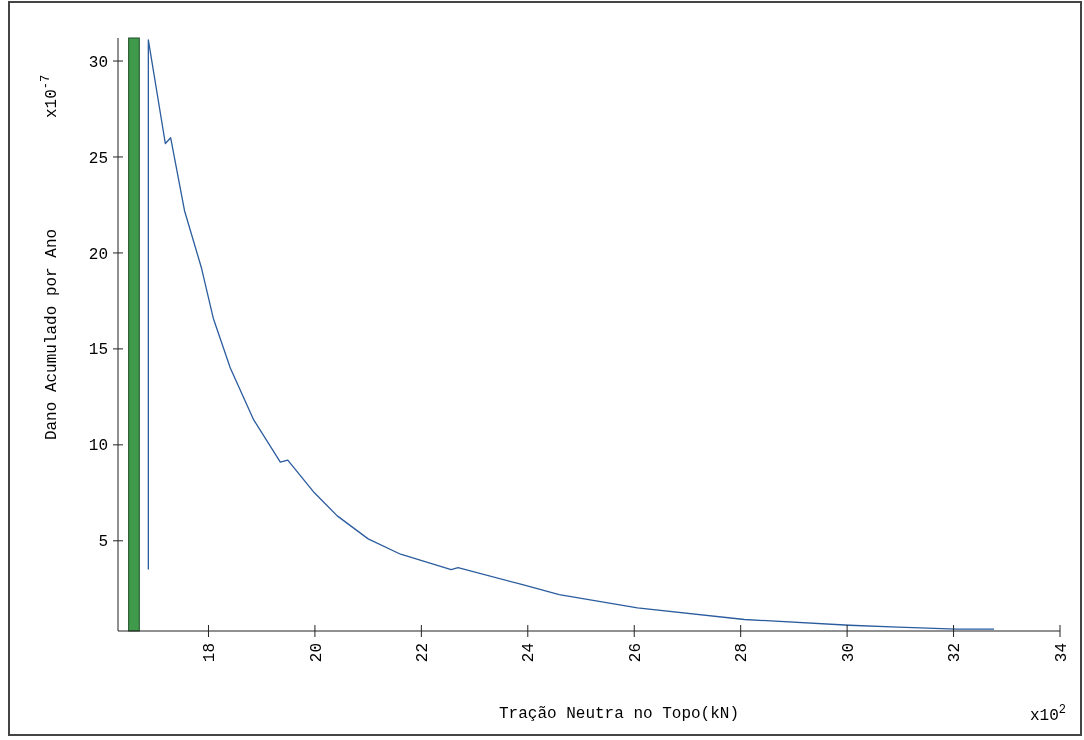  What do you see at coordinates (422, 653) in the screenshot?
I see `x-tick-label: 22` at bounding box center [422, 653].